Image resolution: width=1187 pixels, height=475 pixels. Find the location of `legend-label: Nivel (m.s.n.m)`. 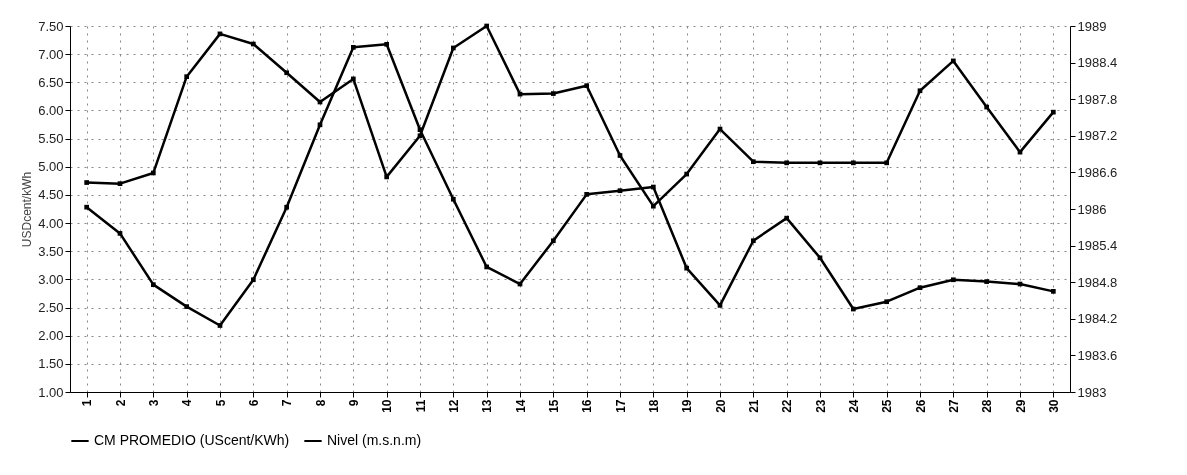

legend-label: Nivel (m.s.n.m) is located at coordinates (374, 440).